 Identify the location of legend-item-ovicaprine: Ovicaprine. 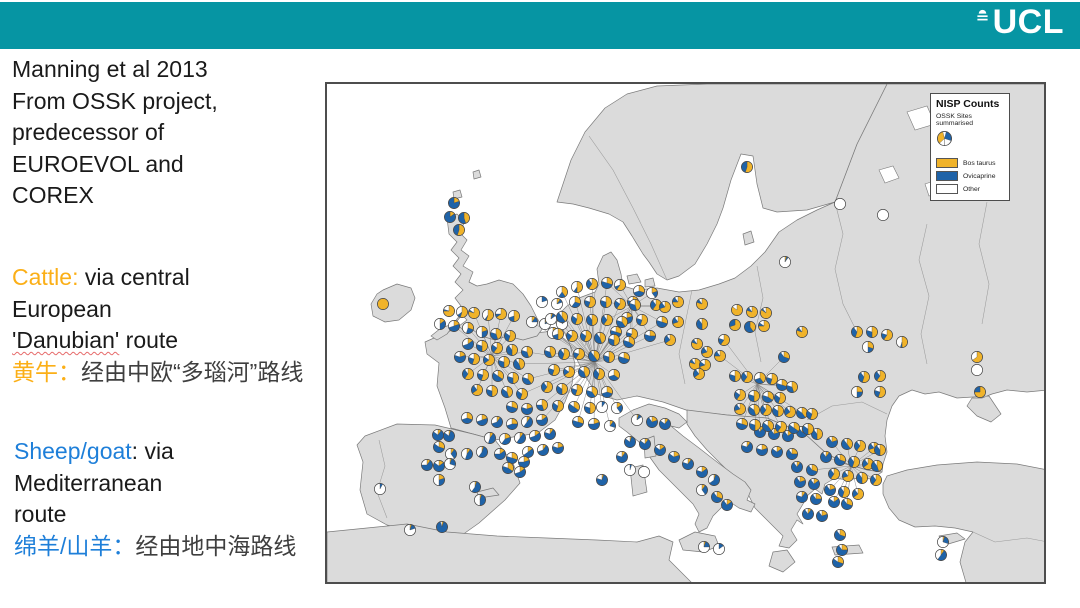
(970, 176).